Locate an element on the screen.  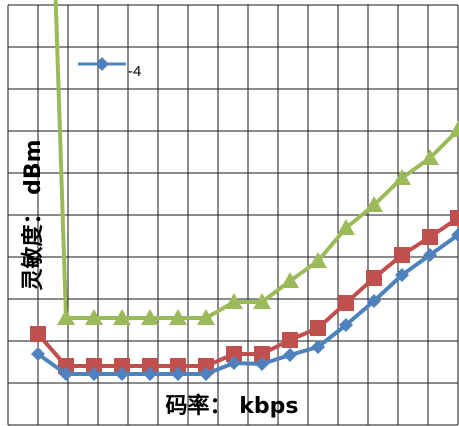
legend: -4 is located at coordinates (109, 68).